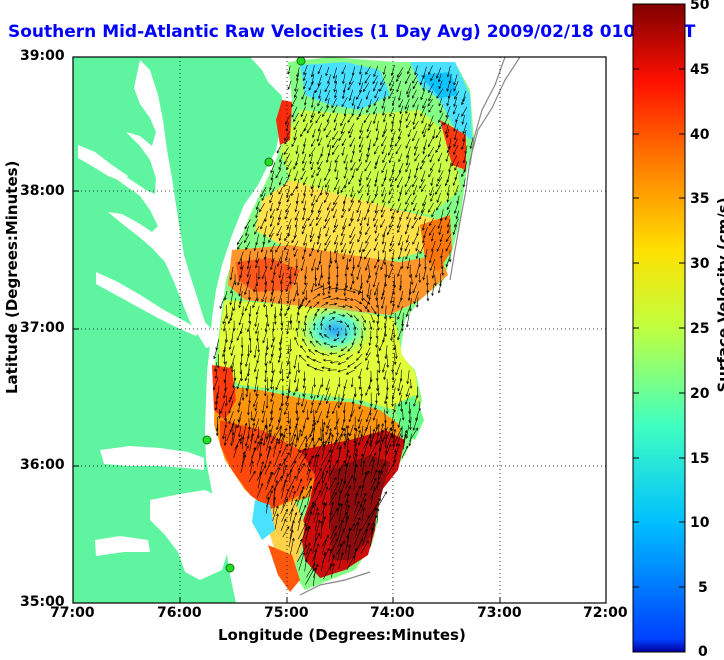  What do you see at coordinates (700, 523) in the screenshot?
I see `colorbar-tick-label: 10` at bounding box center [700, 523].